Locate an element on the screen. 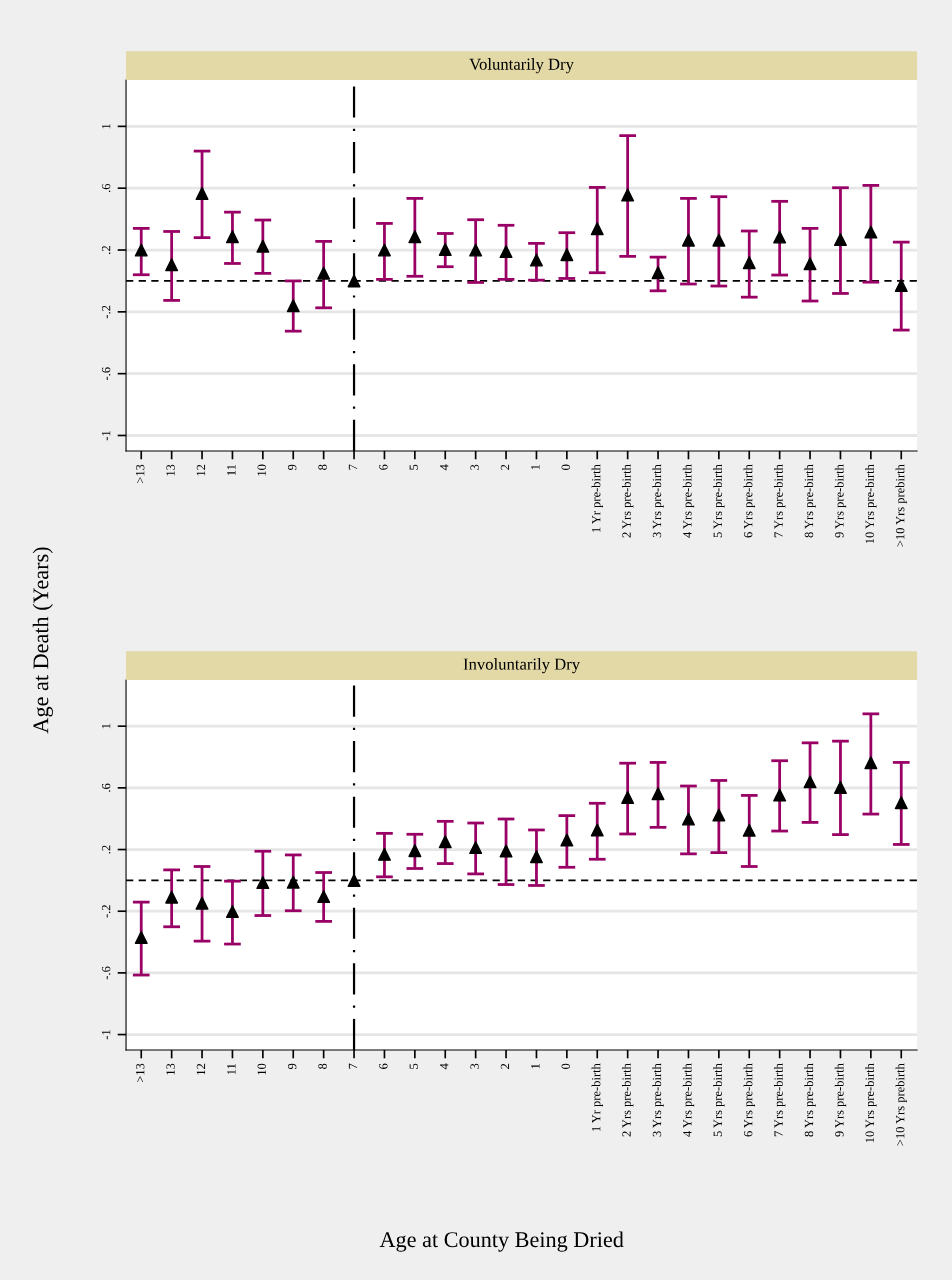 The image size is (952, 1280). x-tick-label: >10 Yrs prebirth is located at coordinates (901, 505).